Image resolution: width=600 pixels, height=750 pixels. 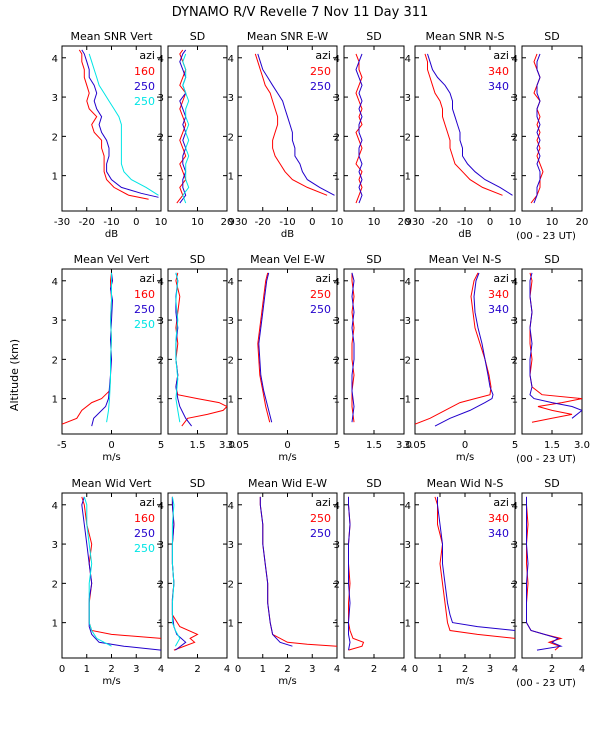 I want to click on panel-title: Mean Vel N-S, so click(x=465, y=259).